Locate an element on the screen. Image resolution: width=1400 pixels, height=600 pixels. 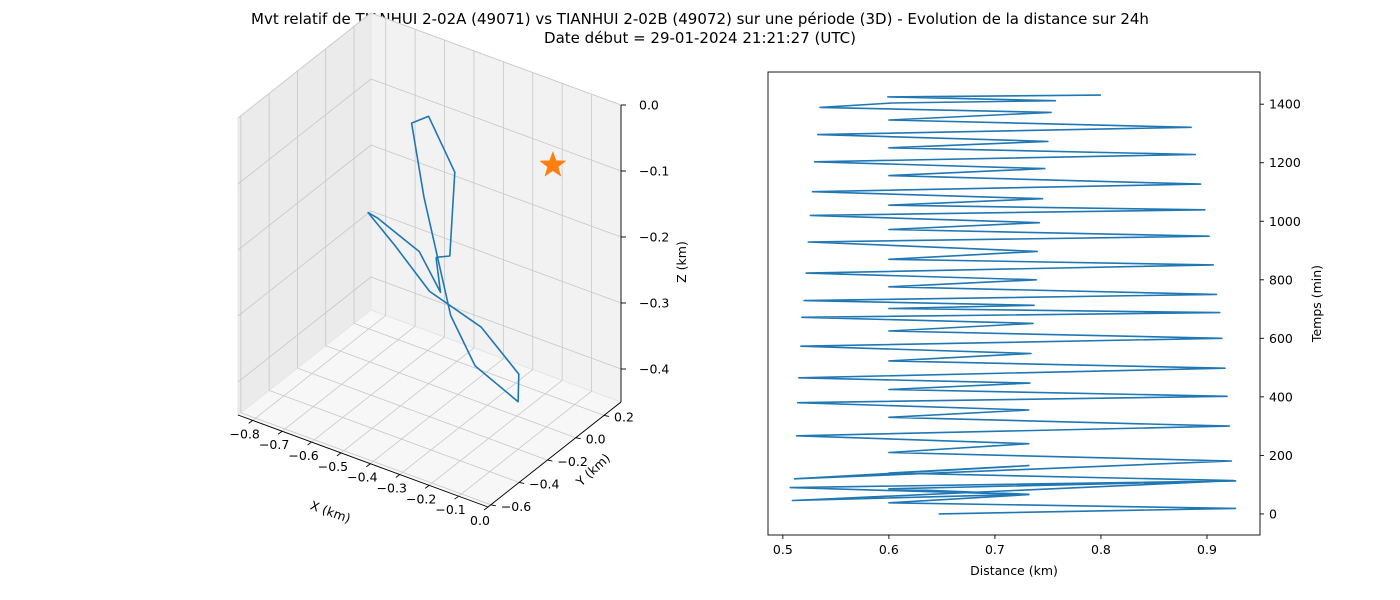
x-tick-label: −0.2 is located at coordinates (421, 498).